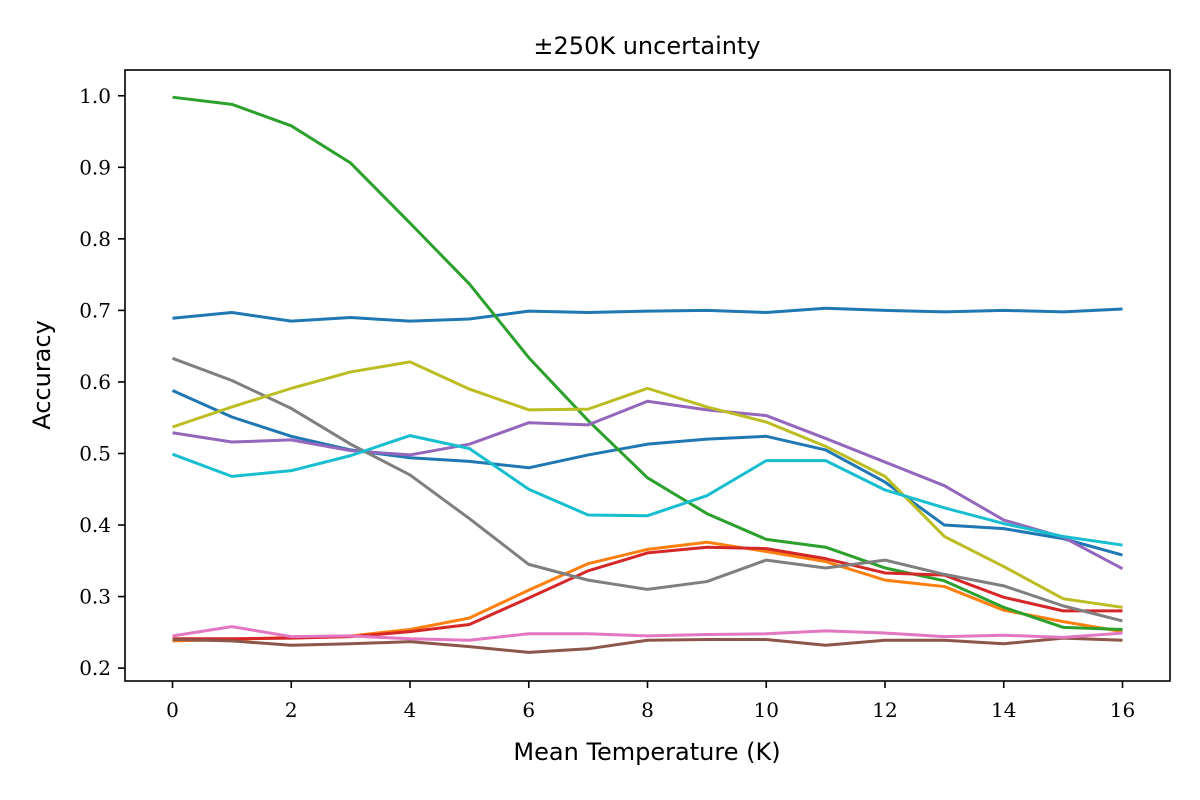 The width and height of the screenshot is (1200, 800). What do you see at coordinates (172, 710) in the screenshot?
I see `x-tick-label: 0` at bounding box center [172, 710].